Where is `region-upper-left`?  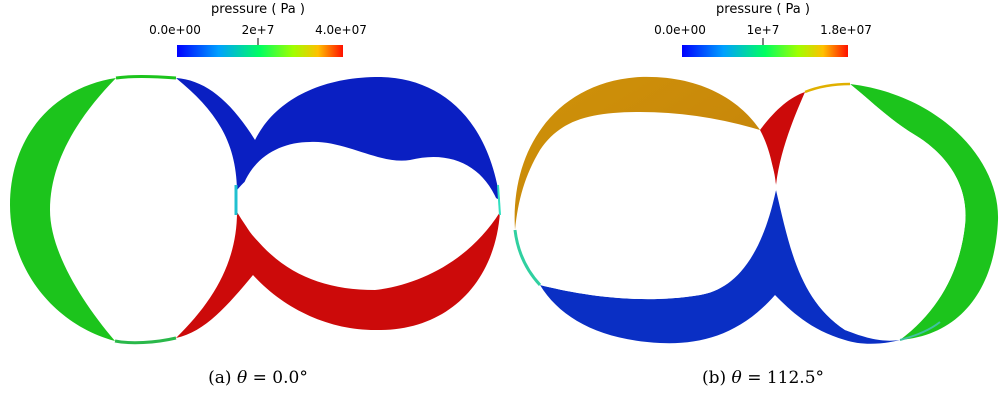
region-upper-left is located at coordinates (637, 153).